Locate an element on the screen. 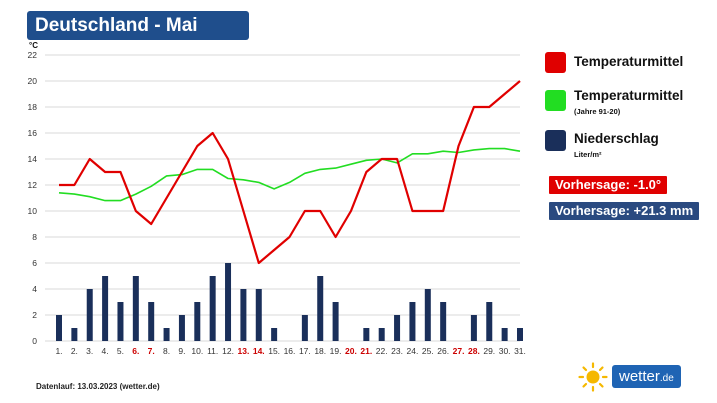 This screenshot has width=717, height=403. x-tick-label: 7. is located at coordinates (151, 351).